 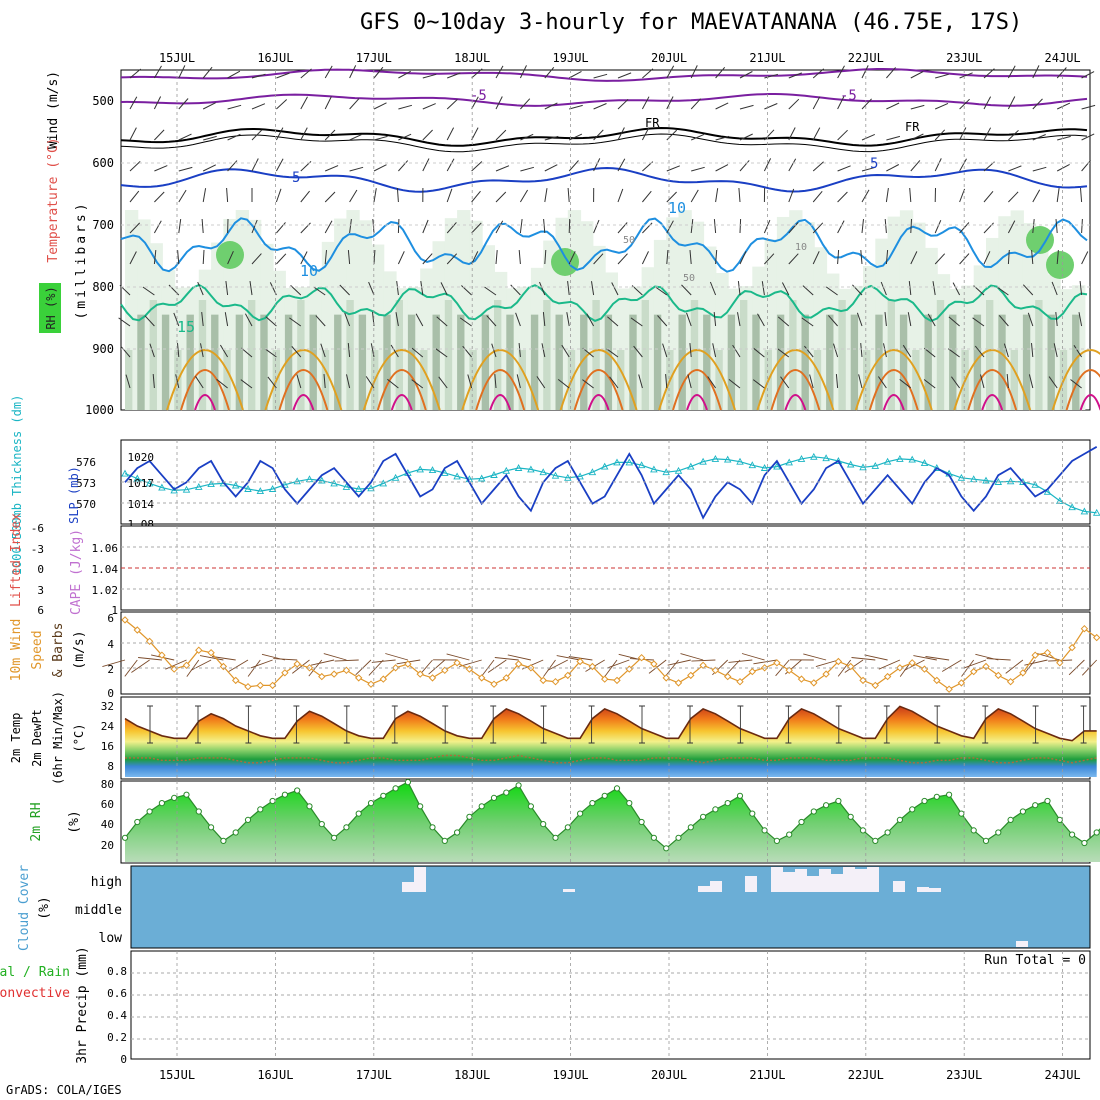 What do you see at coordinates (715, 907) in the screenshot?
I see `cloud-high-gaps` at bounding box center [715, 907].